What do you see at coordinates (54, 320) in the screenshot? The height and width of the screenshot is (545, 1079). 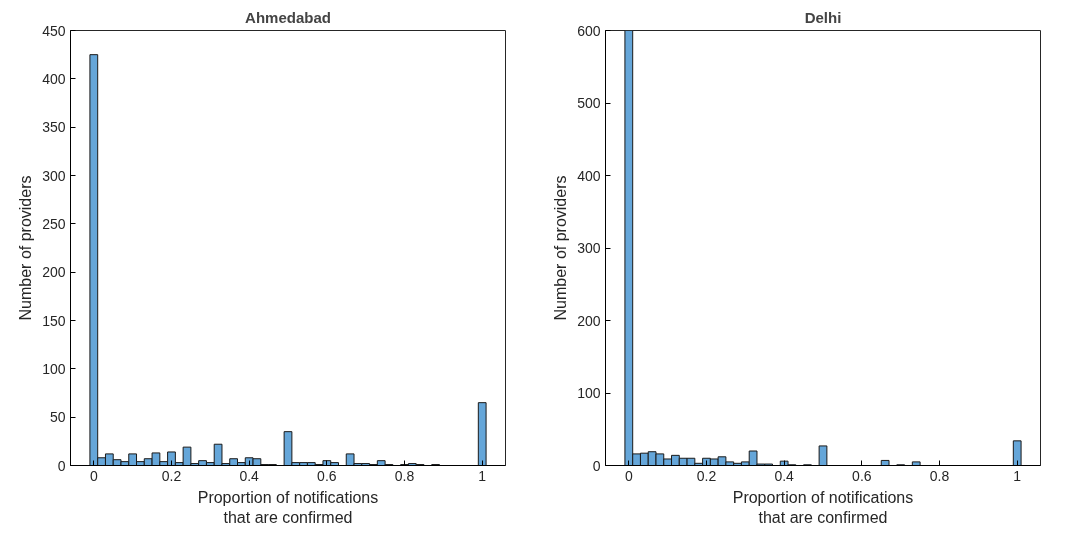 I see `y-tick-label: 150` at bounding box center [54, 320].